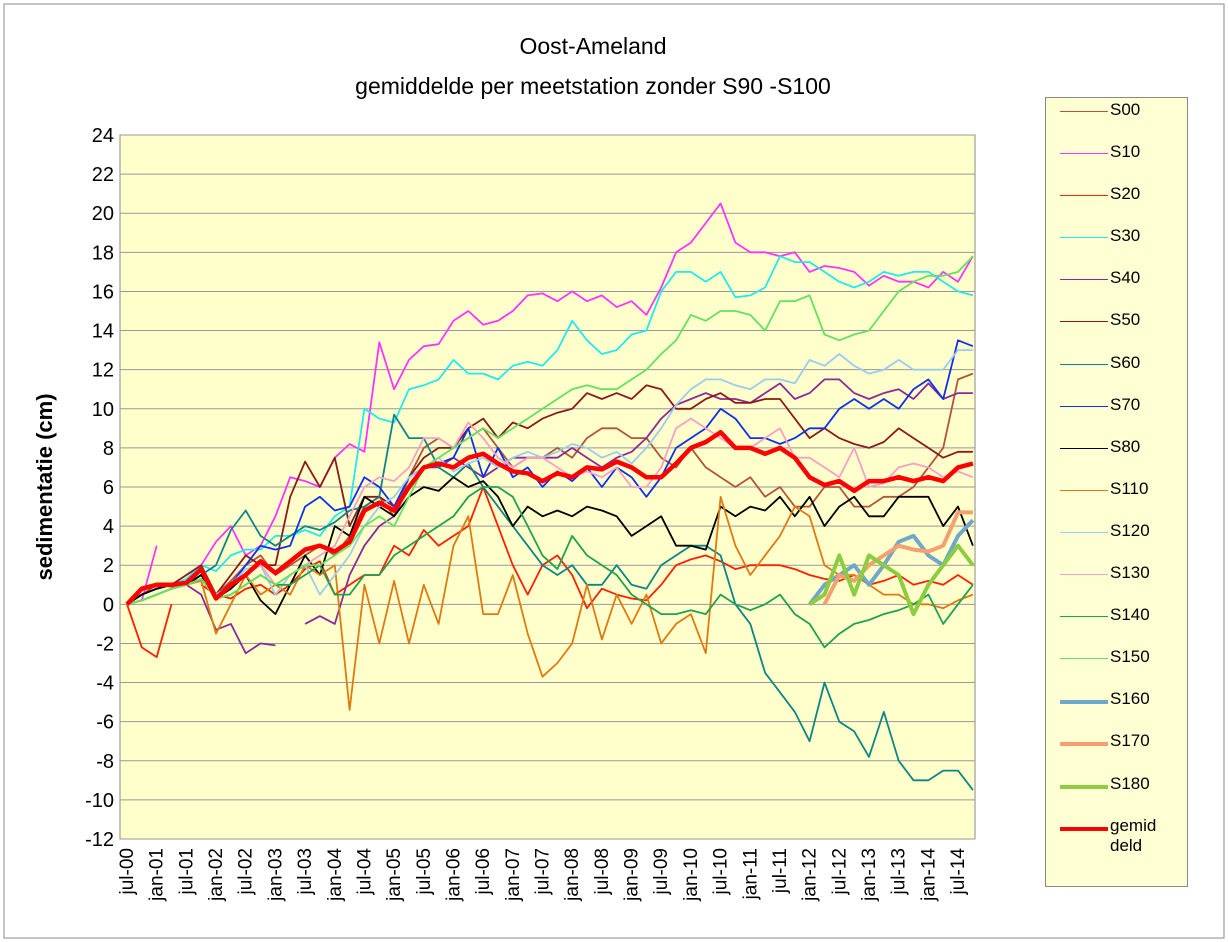 Image resolution: width=1228 pixels, height=942 pixels. I want to click on x-tick-label: jan-02, so click(216, 875).